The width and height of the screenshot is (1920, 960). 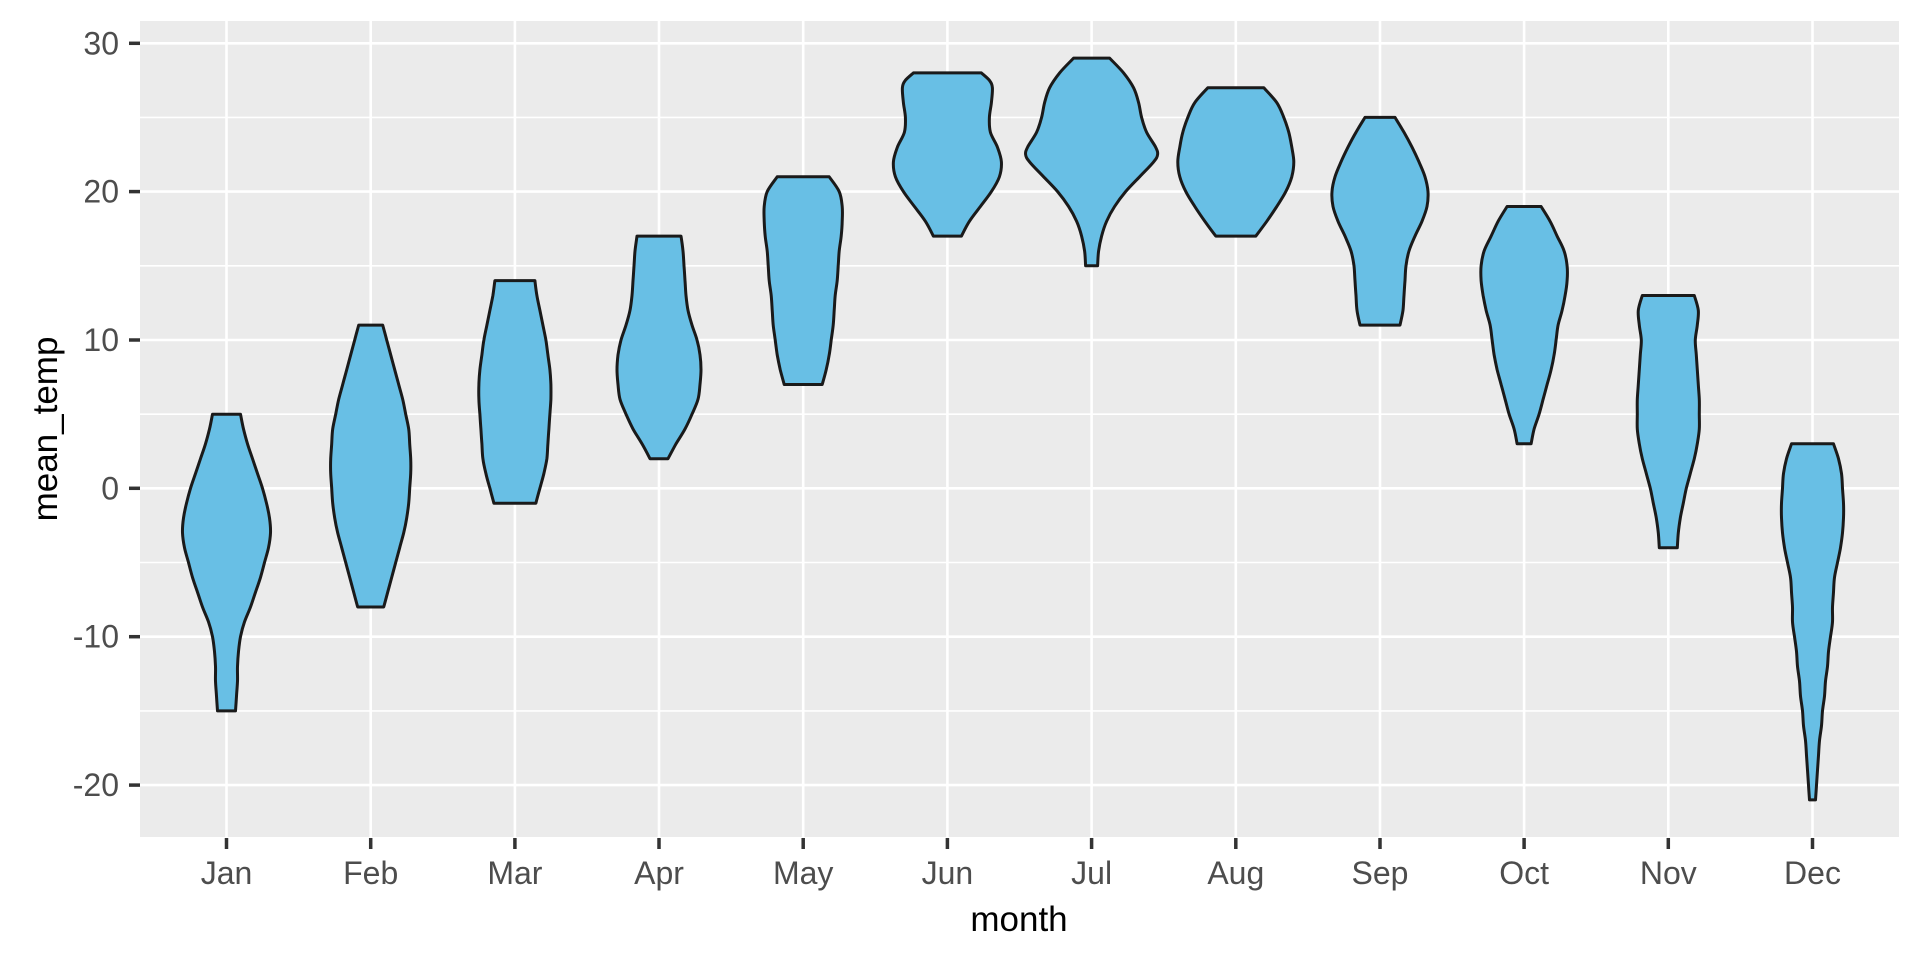 What do you see at coordinates (96, 785) in the screenshot?
I see `y-tick-label--20: -20` at bounding box center [96, 785].